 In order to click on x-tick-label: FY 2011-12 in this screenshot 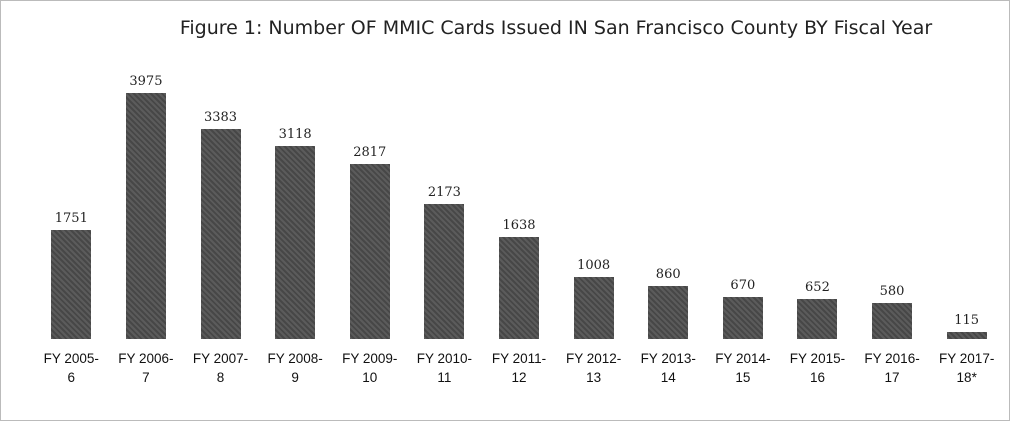, I will do `click(519, 368)`.